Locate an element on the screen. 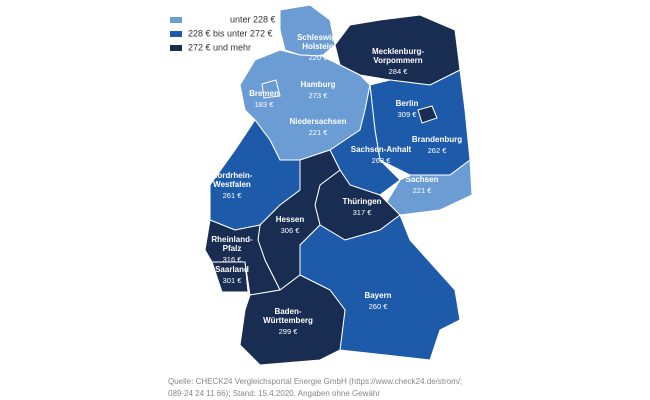 This screenshot has width=650, height=400. region-value: 260 € is located at coordinates (379, 306).